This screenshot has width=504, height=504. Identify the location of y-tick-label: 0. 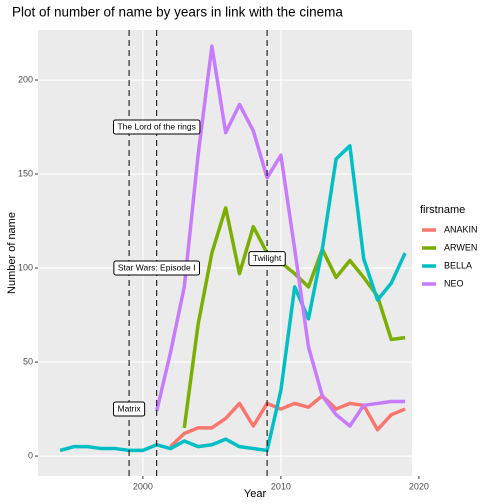
(30, 455).